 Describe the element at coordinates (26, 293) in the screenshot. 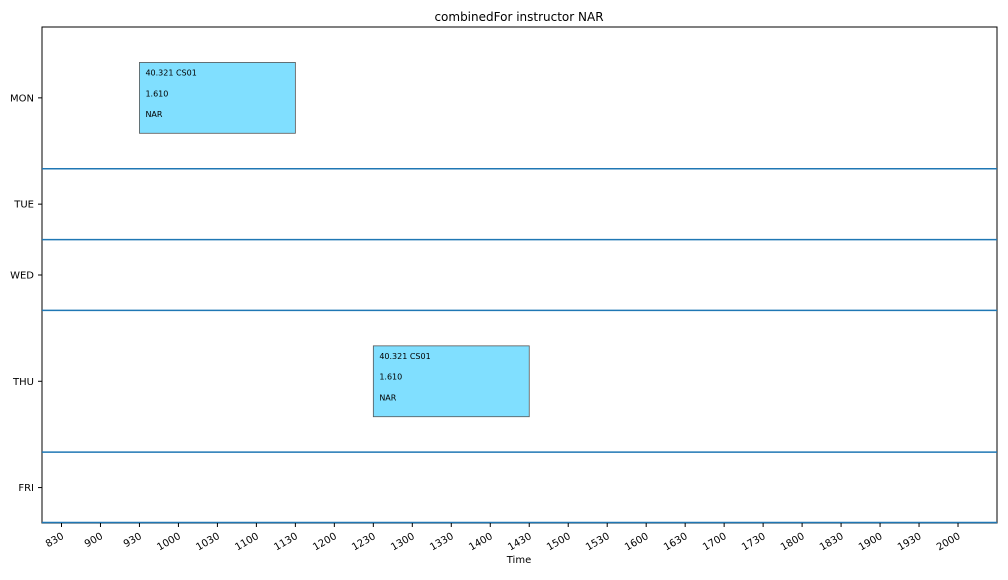

I see `y-axis-ticks: MON TUE WED THU FRI` at that location.